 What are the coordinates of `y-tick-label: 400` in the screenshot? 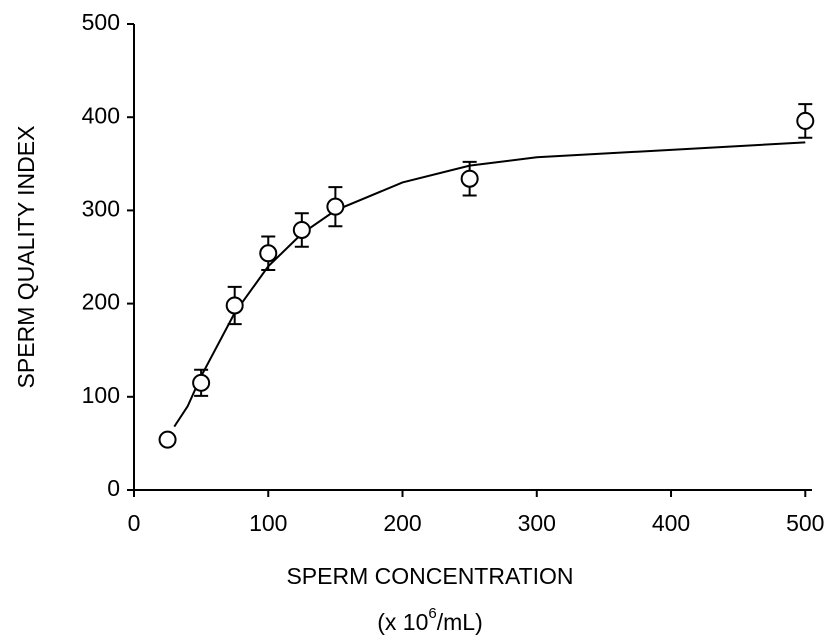 It's located at (101, 115).